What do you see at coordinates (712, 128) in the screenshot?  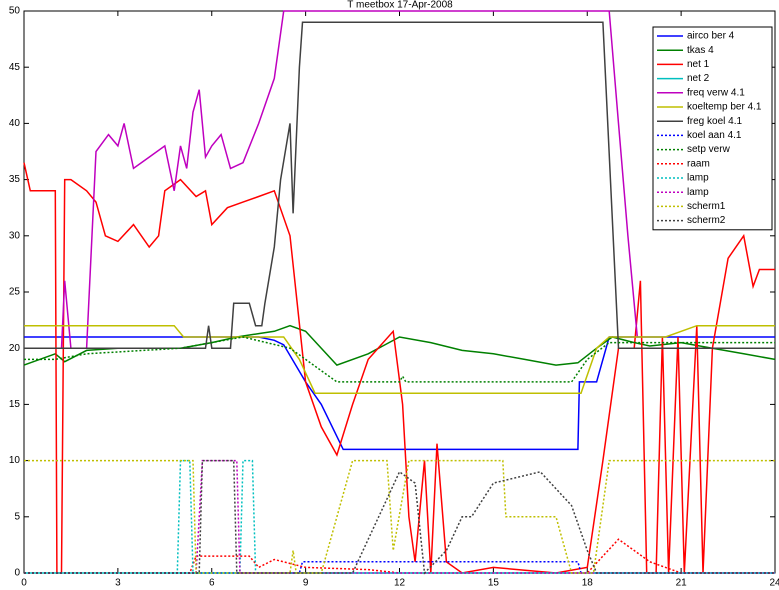 I see `legend-box` at bounding box center [712, 128].